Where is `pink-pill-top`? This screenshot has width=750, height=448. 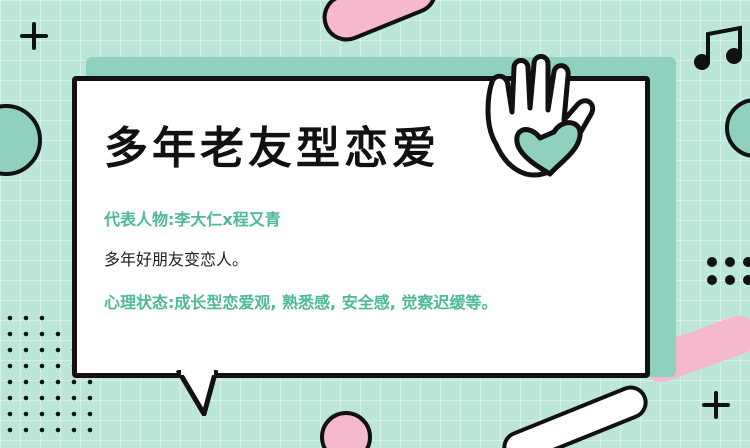
pink-pill-top is located at coordinates (380, 21).